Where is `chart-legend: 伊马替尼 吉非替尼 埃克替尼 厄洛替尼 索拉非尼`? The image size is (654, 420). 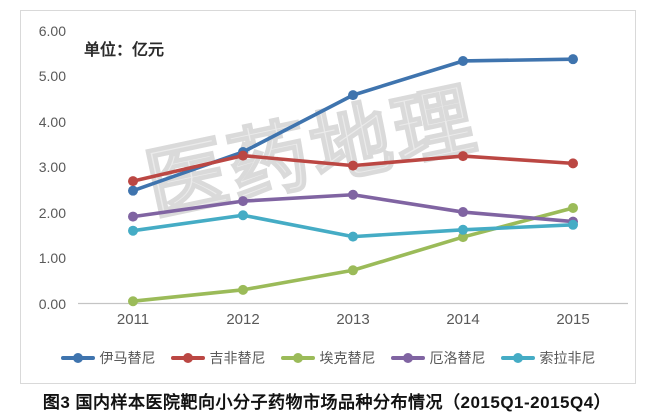
chart-legend: 伊马替尼 吉非替尼 埃克替尼 厄洛替尼 索拉非尼 is located at coordinates (328, 358).